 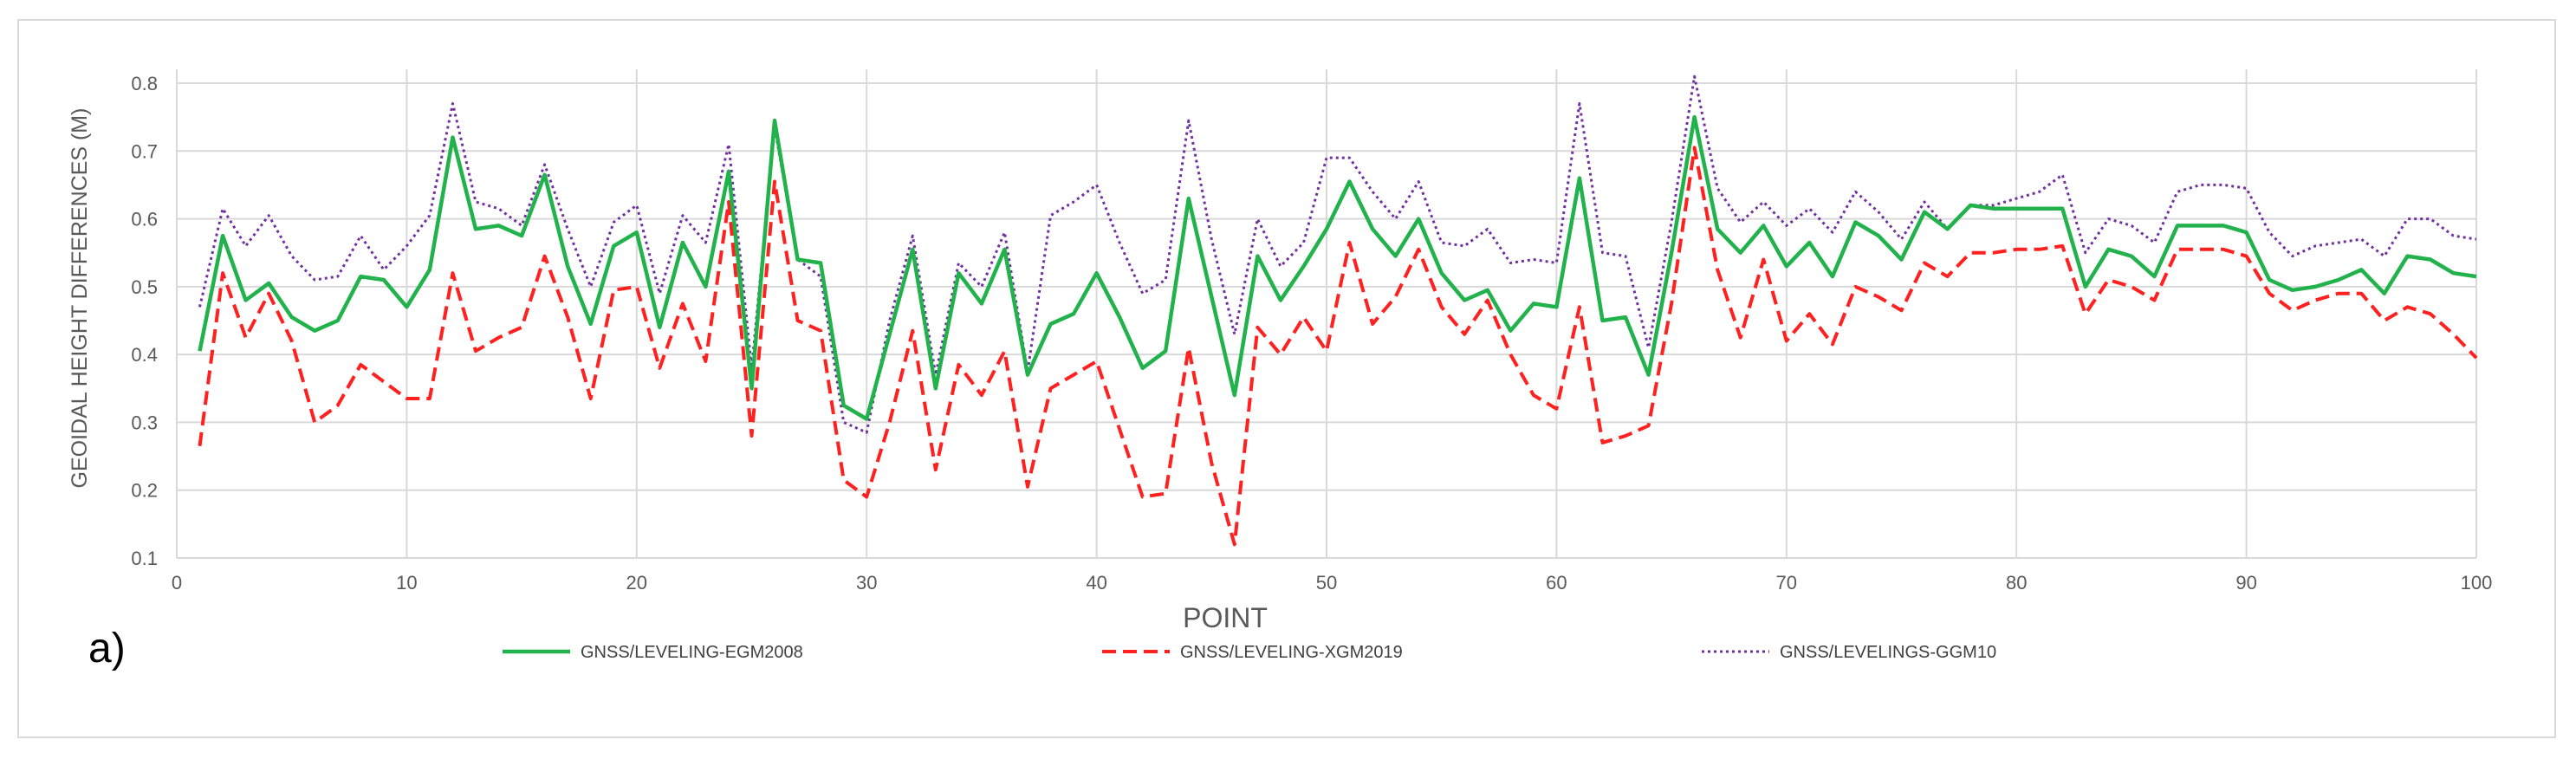 What do you see at coordinates (145, 219) in the screenshot?
I see `y-tick-label: 0.6` at bounding box center [145, 219].